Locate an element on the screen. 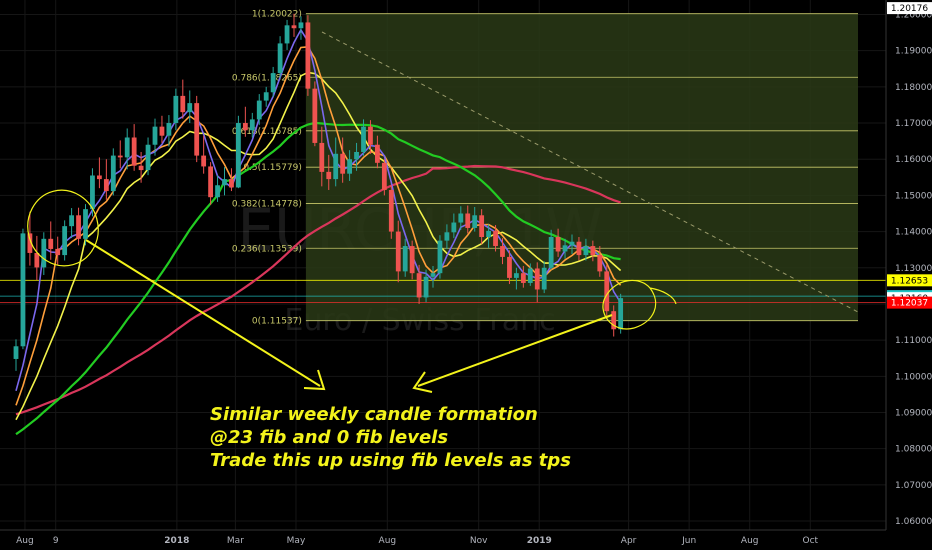 This screenshot has width=932, height=550. y-tick-label: 1.11000 is located at coordinates (913, 341).